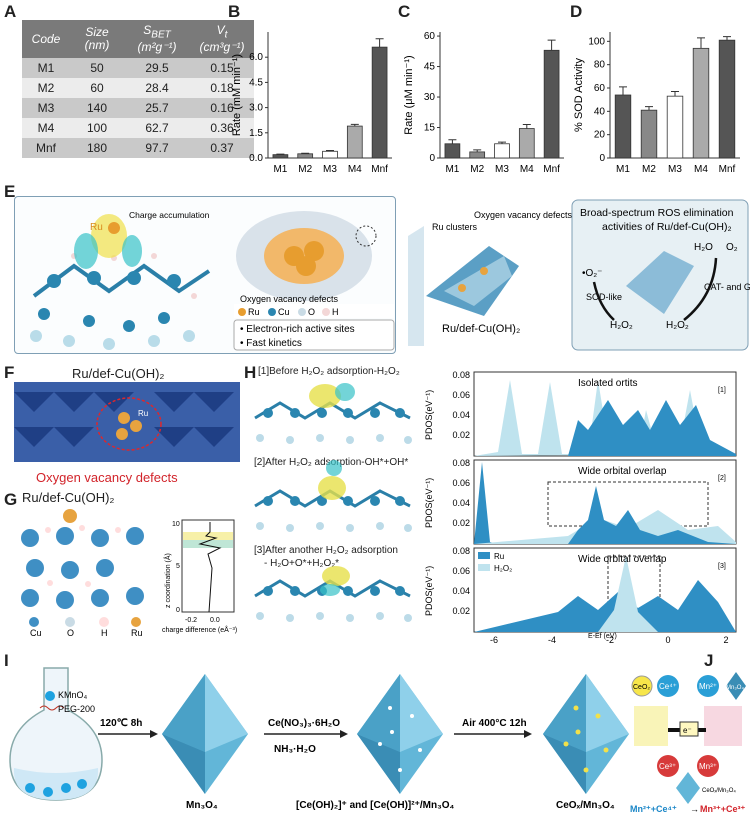 The height and width of the screenshot is (813, 750). I want to click on j-ce4-label: Ce⁴⁺, so click(668, 686).